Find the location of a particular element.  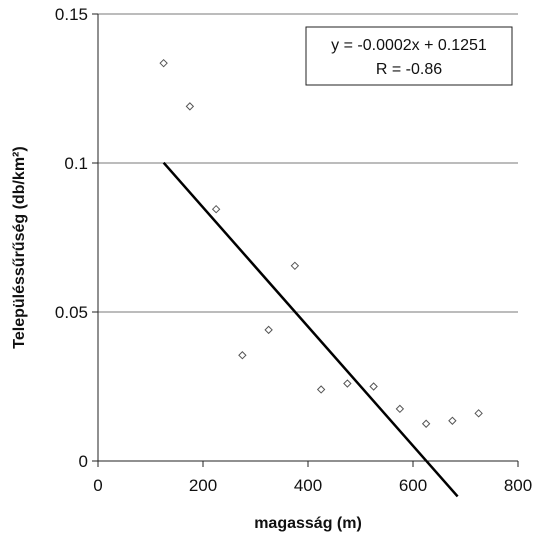

x-tick-label: 0 is located at coordinates (97, 485).